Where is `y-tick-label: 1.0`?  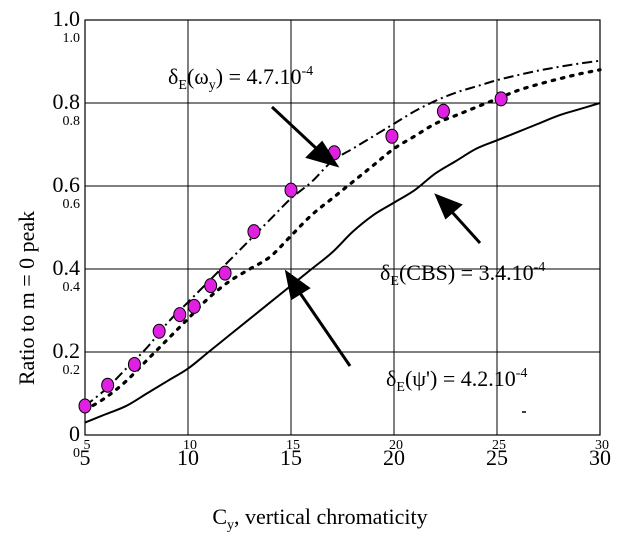
y-tick-label: 1.0 is located at coordinates (67, 18).